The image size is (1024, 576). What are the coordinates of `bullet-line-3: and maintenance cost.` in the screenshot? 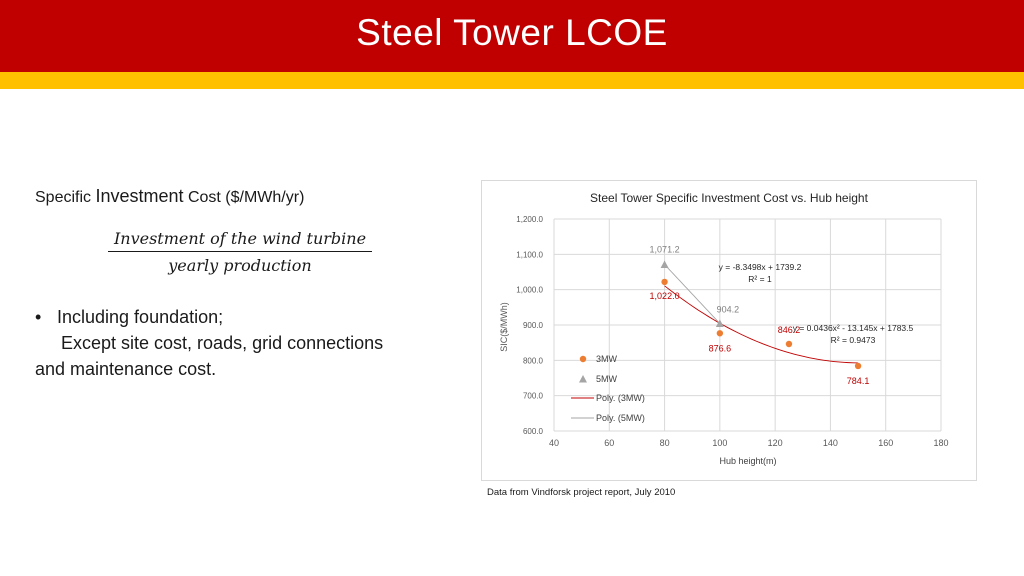 It's located at (126, 369).